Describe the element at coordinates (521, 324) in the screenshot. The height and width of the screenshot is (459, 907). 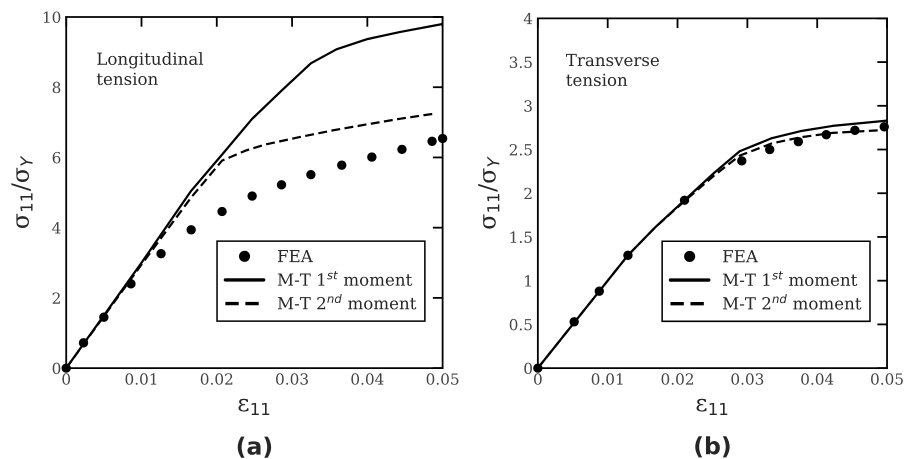
I see `y-tick-label: 0.5` at that location.